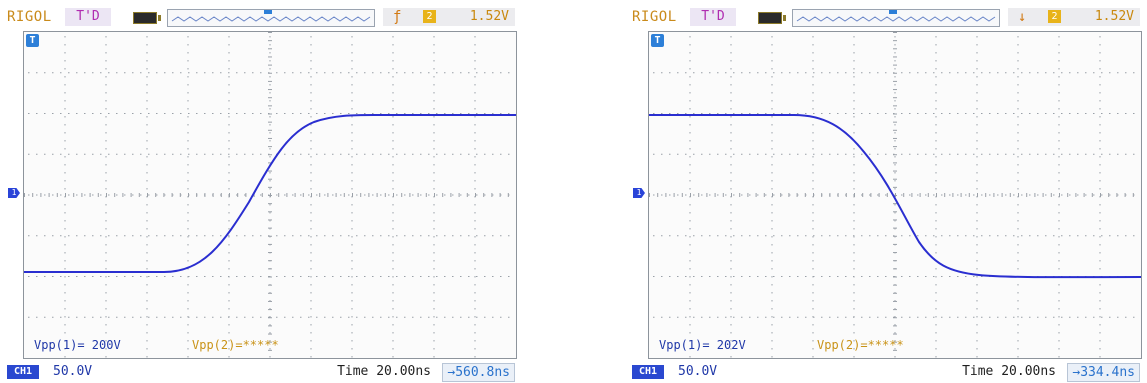 The image size is (1147, 383). I want to click on falling-edge-icon: ↓, so click(1022, 17).